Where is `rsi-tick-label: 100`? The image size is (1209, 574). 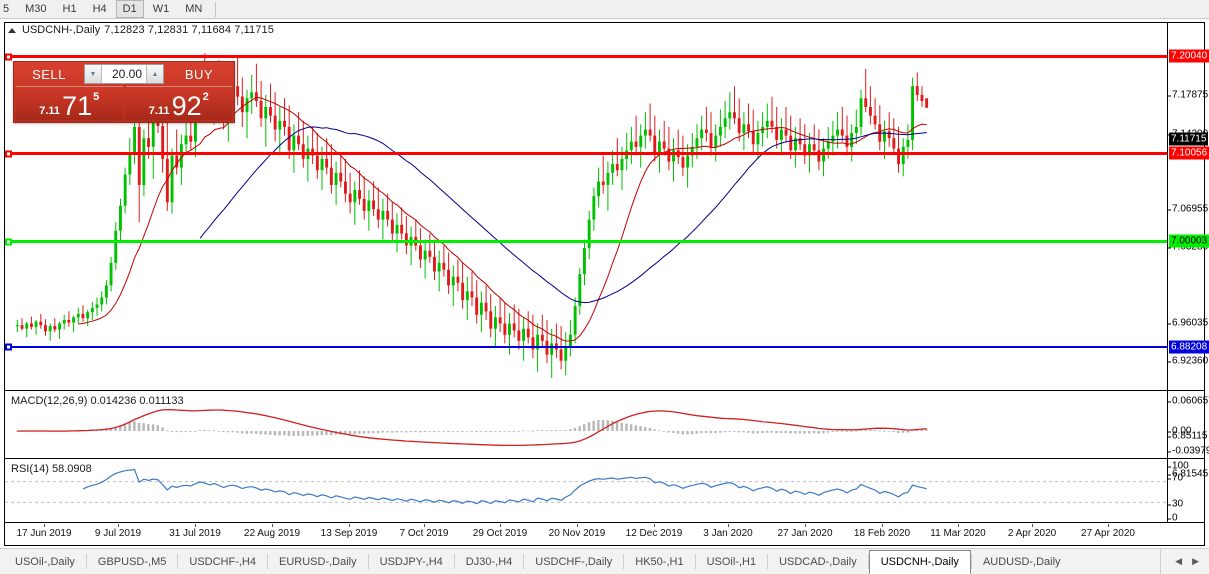 rsi-tick-label: 100 is located at coordinates (1178, 466).